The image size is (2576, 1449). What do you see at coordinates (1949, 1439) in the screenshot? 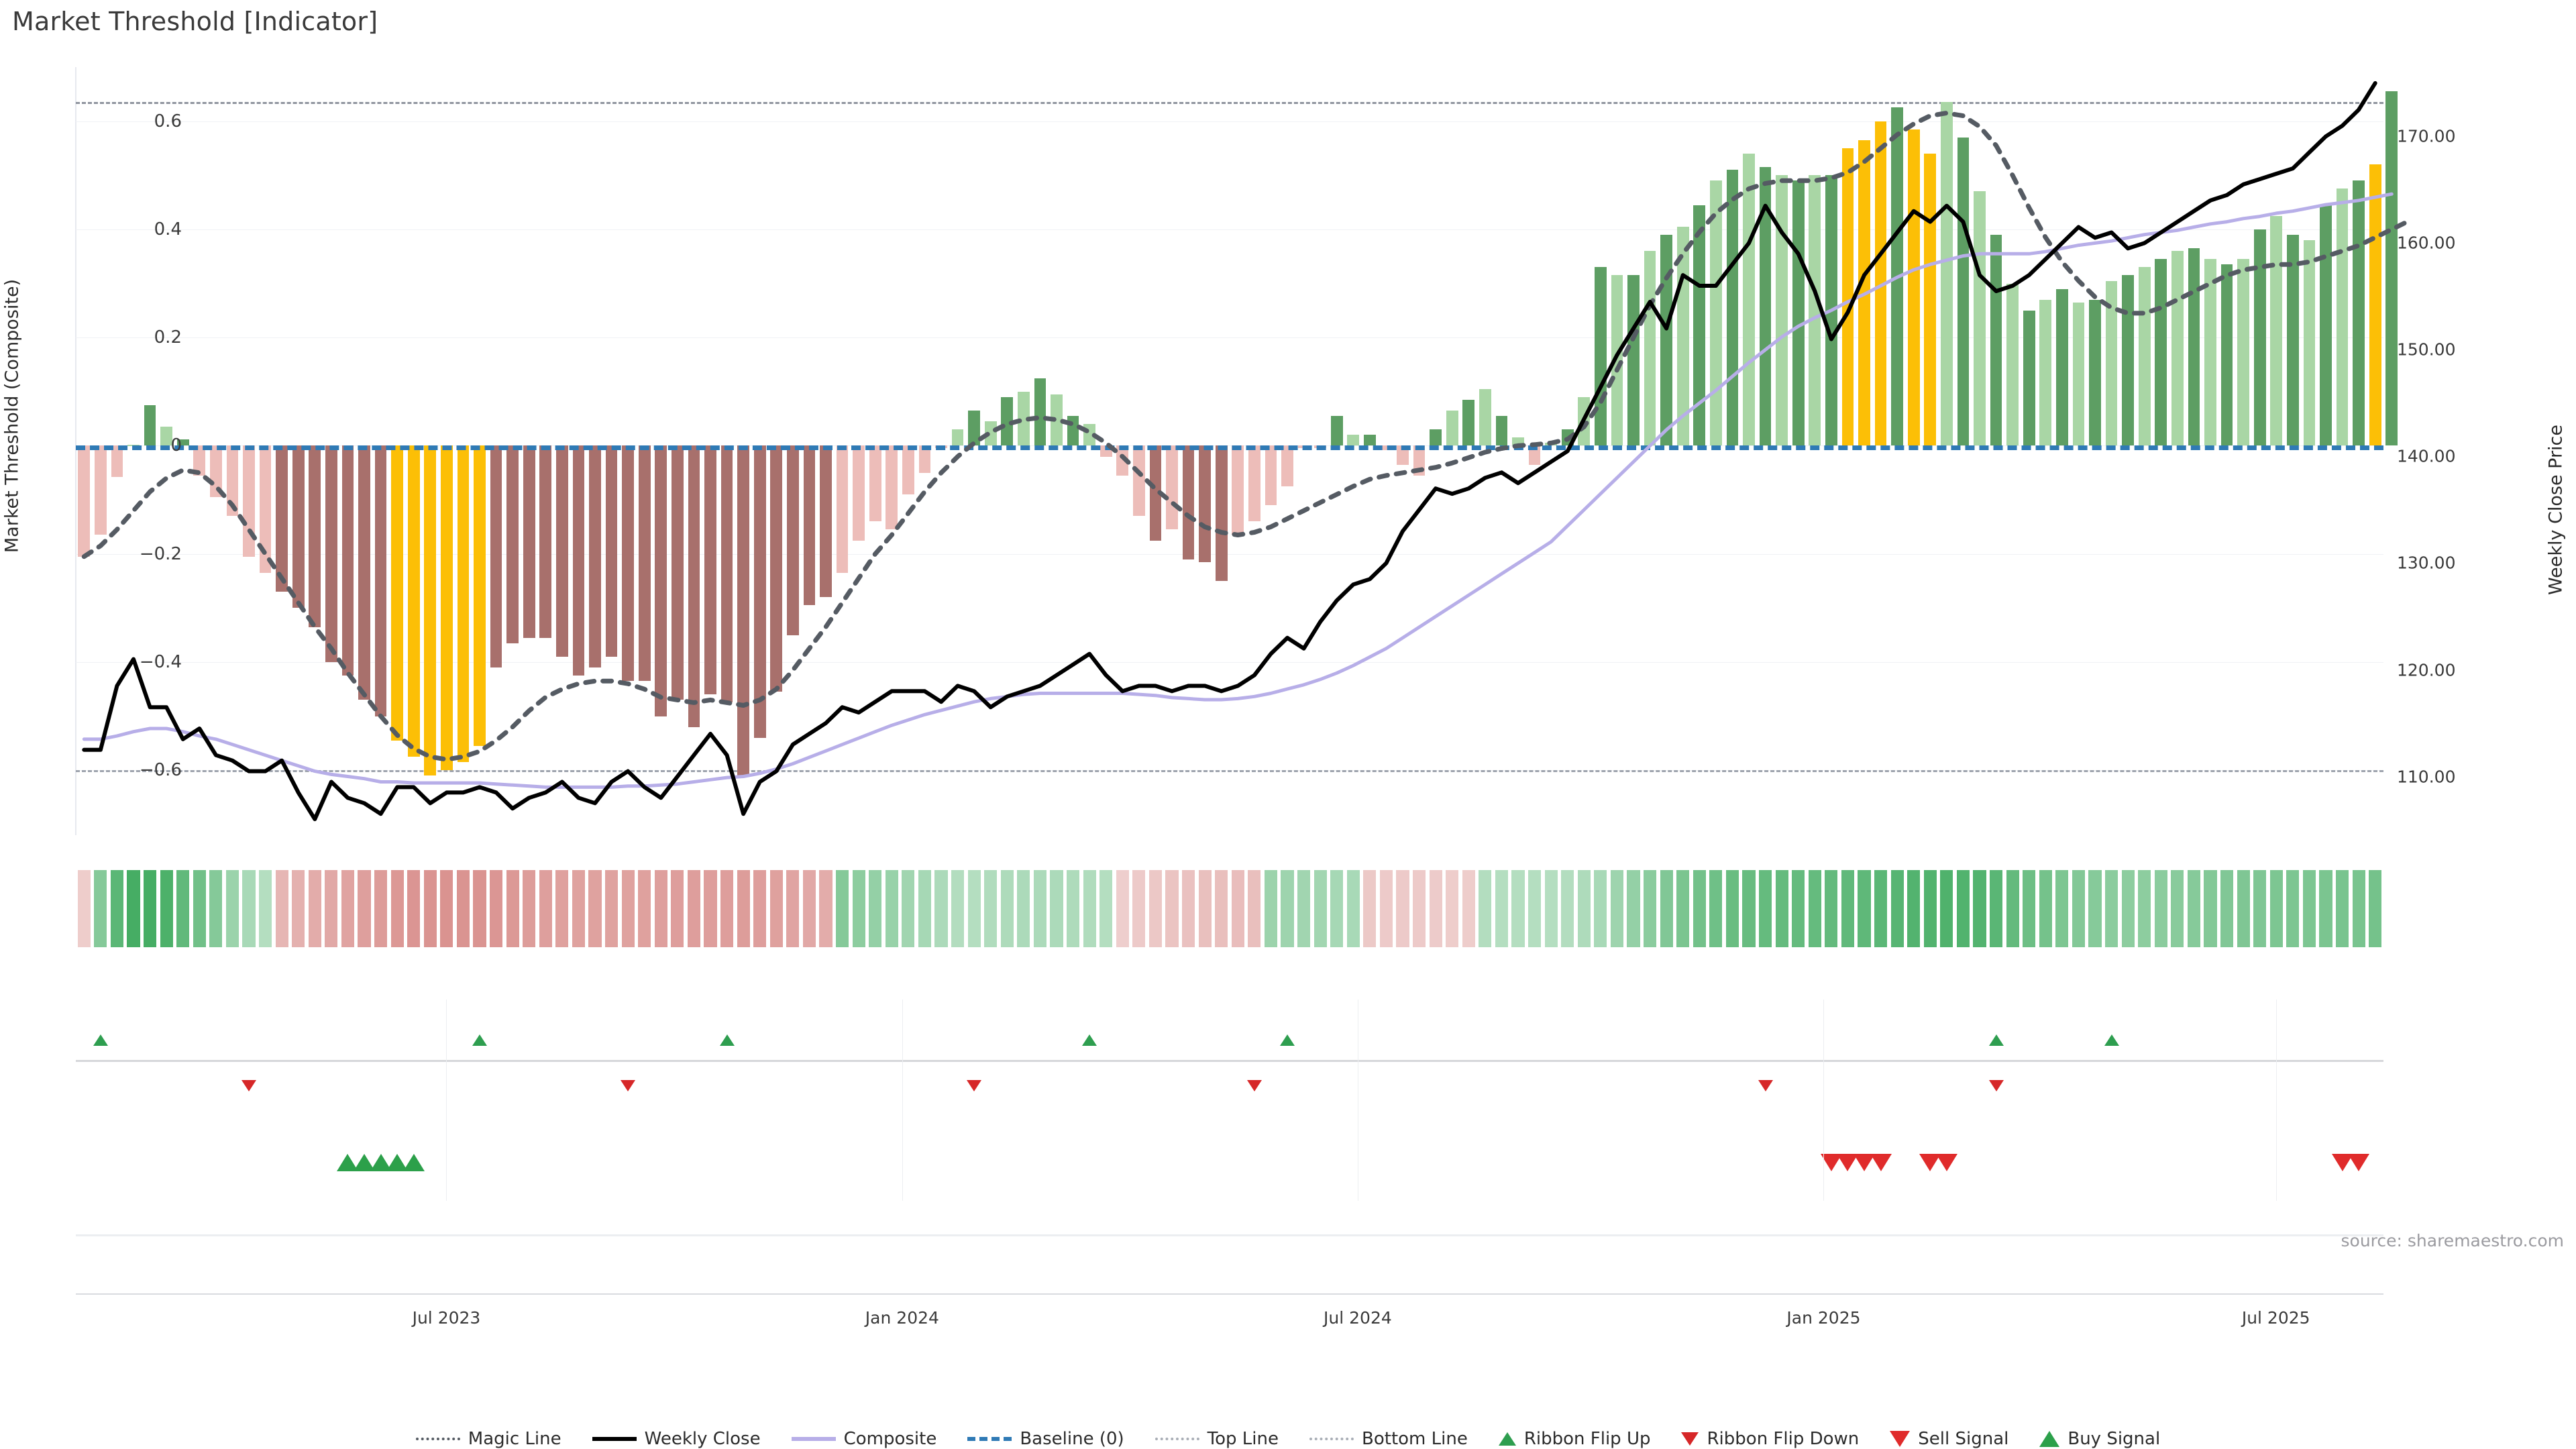
I see `legend-item: Sell Signal` at bounding box center [1949, 1439].